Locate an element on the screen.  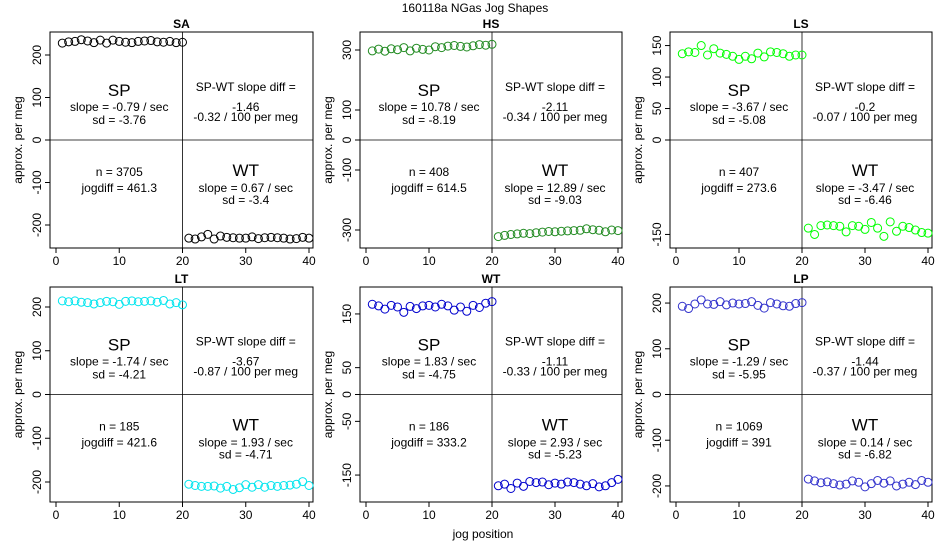
wt-sd: sd = -4.71 is located at coordinates (246, 455).